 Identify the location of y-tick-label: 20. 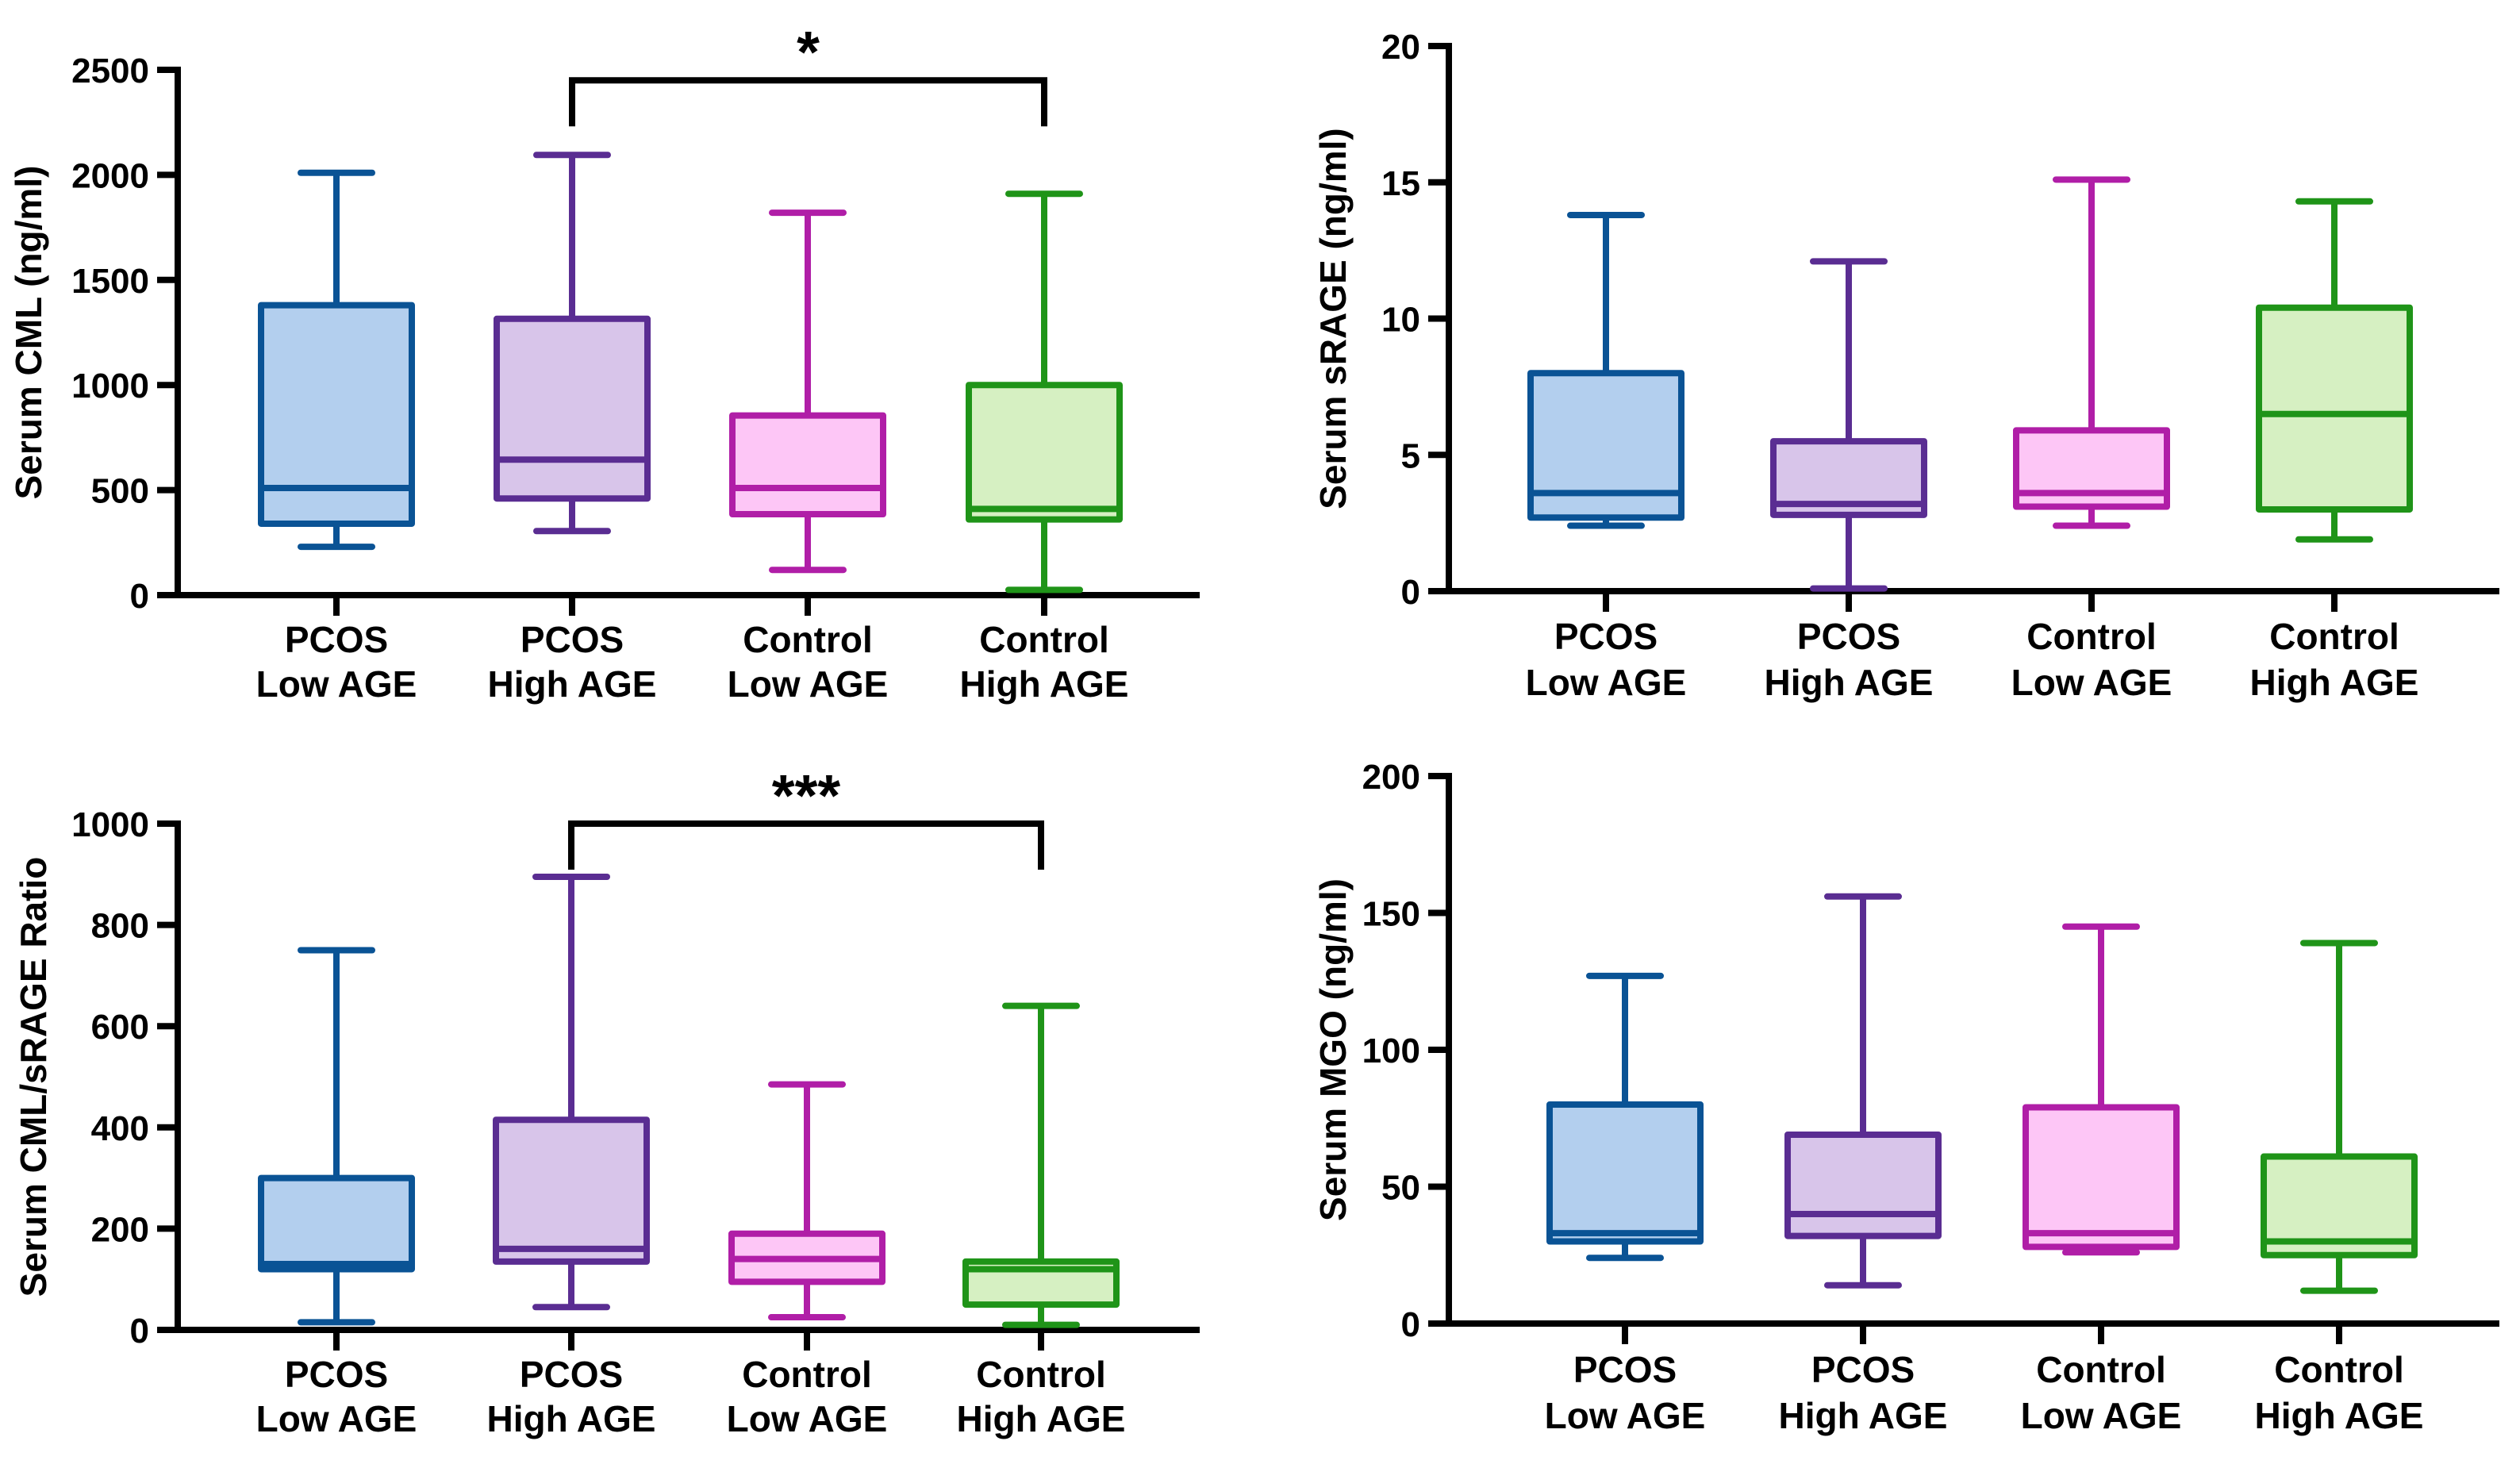
(1400, 47).